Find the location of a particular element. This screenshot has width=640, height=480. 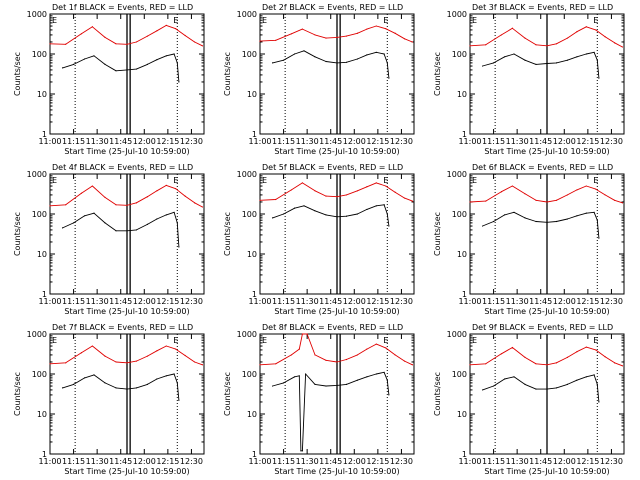

x-tick-label: 12:30 is located at coordinates (191, 141).